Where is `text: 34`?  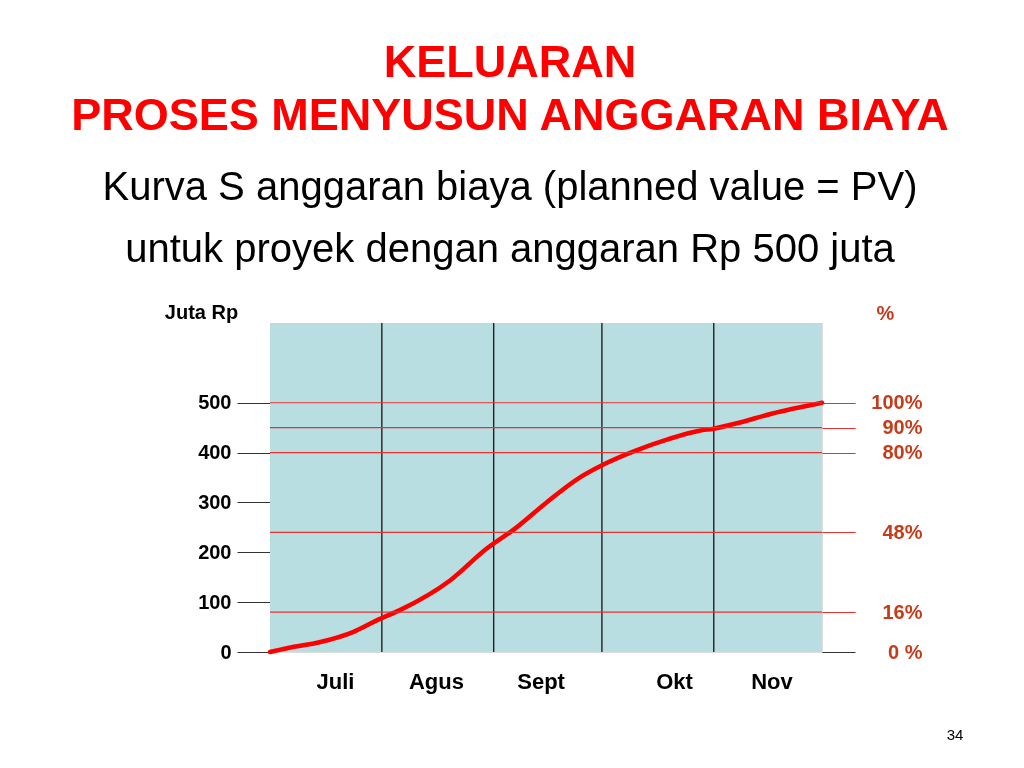 text: 34 is located at coordinates (955, 734).